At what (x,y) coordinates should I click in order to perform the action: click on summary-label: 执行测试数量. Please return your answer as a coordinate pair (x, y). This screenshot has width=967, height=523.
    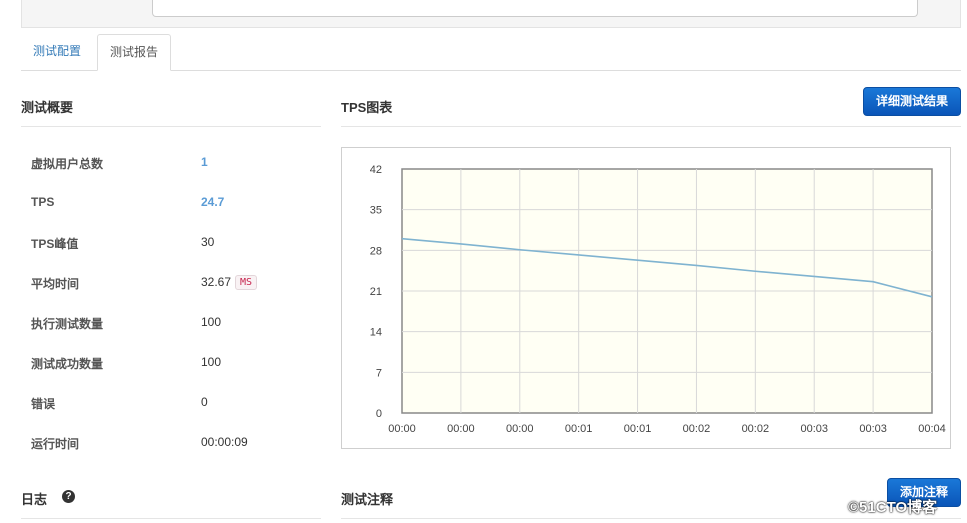
    Looking at the image, I should click on (67, 324).